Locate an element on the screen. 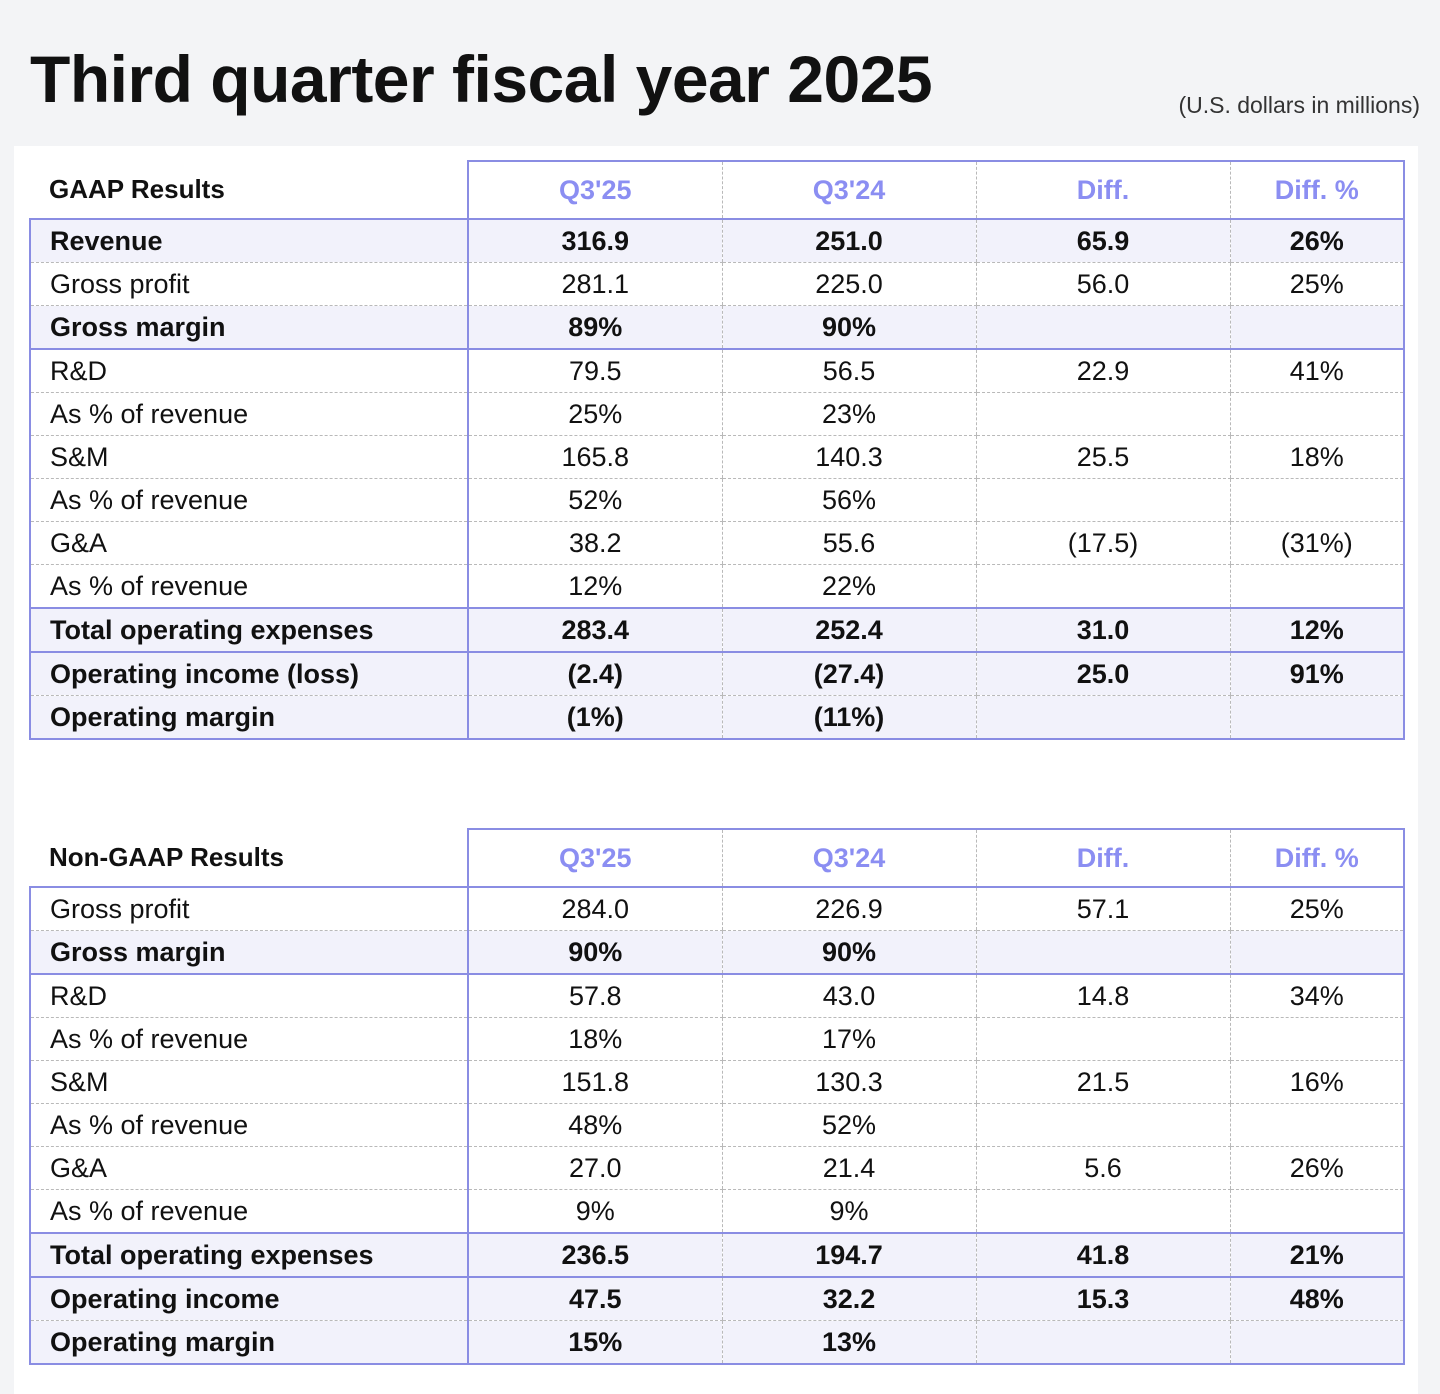 This screenshot has width=1440, height=1394. section-label: Non-GAAP Results is located at coordinates (249, 858).